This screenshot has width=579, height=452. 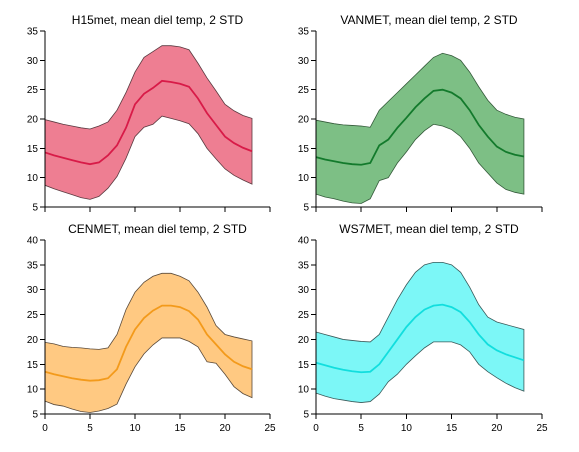 I want to click on y-tick-label-ws7met-5: 5, so click(x=306, y=415).